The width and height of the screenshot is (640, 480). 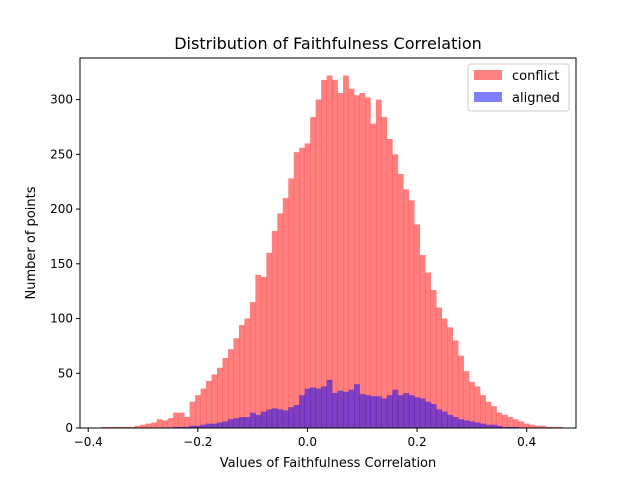 What do you see at coordinates (61, 264) in the screenshot?
I see `y-tick-label: 150` at bounding box center [61, 264].